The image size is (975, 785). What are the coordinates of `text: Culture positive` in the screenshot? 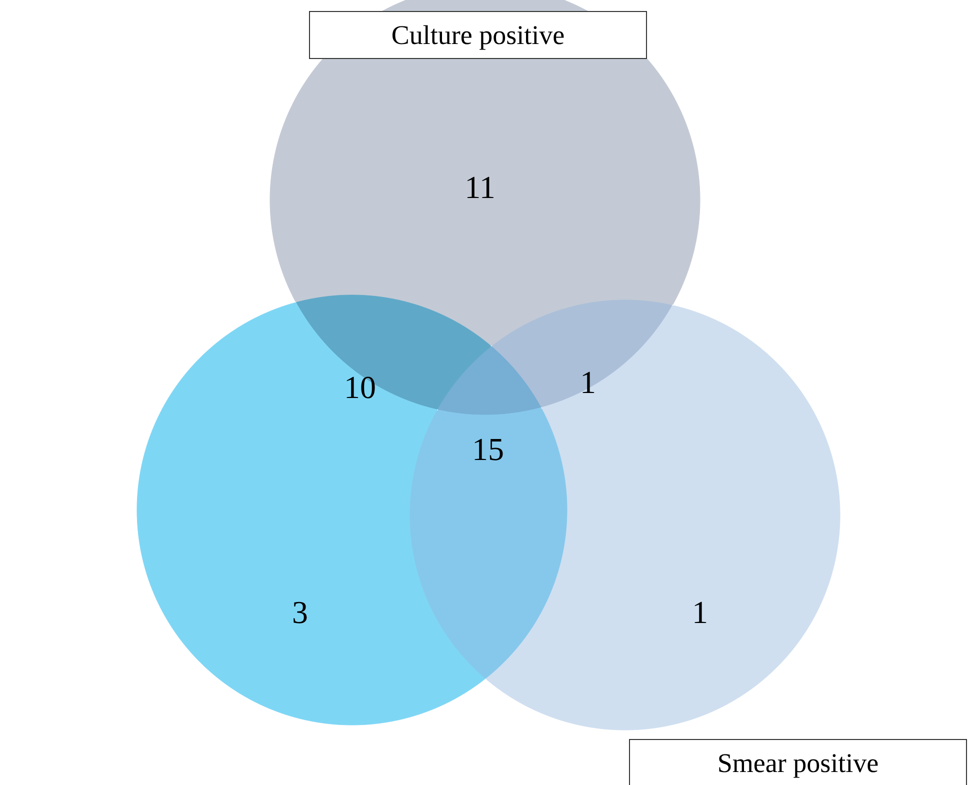 It's located at (478, 35).